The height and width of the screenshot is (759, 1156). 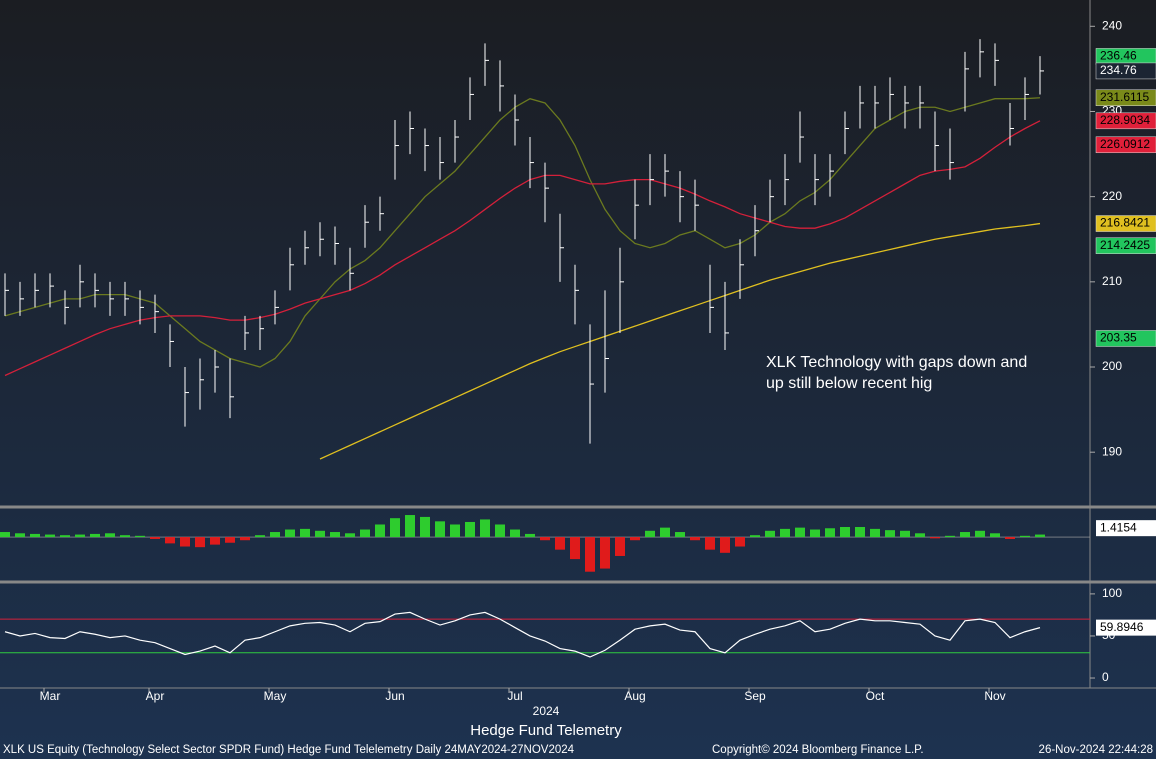 I want to click on chart-title: Hedge Fund Telemetry, so click(x=546, y=730).